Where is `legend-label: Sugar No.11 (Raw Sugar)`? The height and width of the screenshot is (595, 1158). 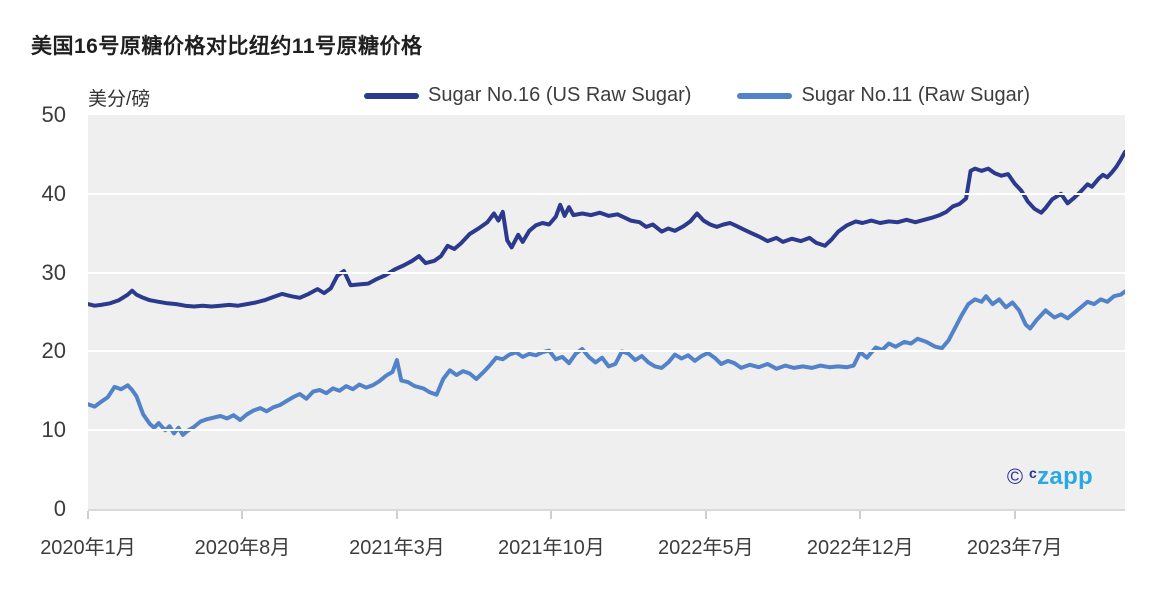 legend-label: Sugar No.11 (Raw Sugar) is located at coordinates (916, 95).